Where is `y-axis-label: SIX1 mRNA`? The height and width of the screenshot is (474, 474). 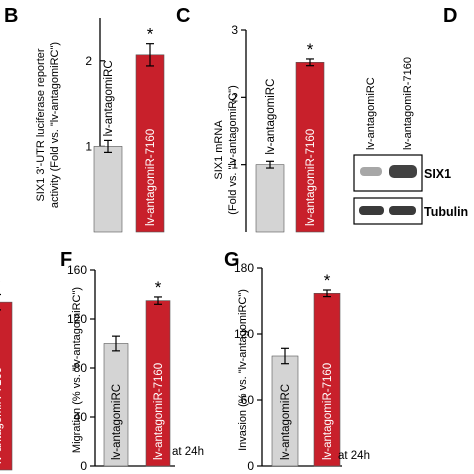
y-axis-label: SIX1 mRNA is located at coordinates (219, 150).